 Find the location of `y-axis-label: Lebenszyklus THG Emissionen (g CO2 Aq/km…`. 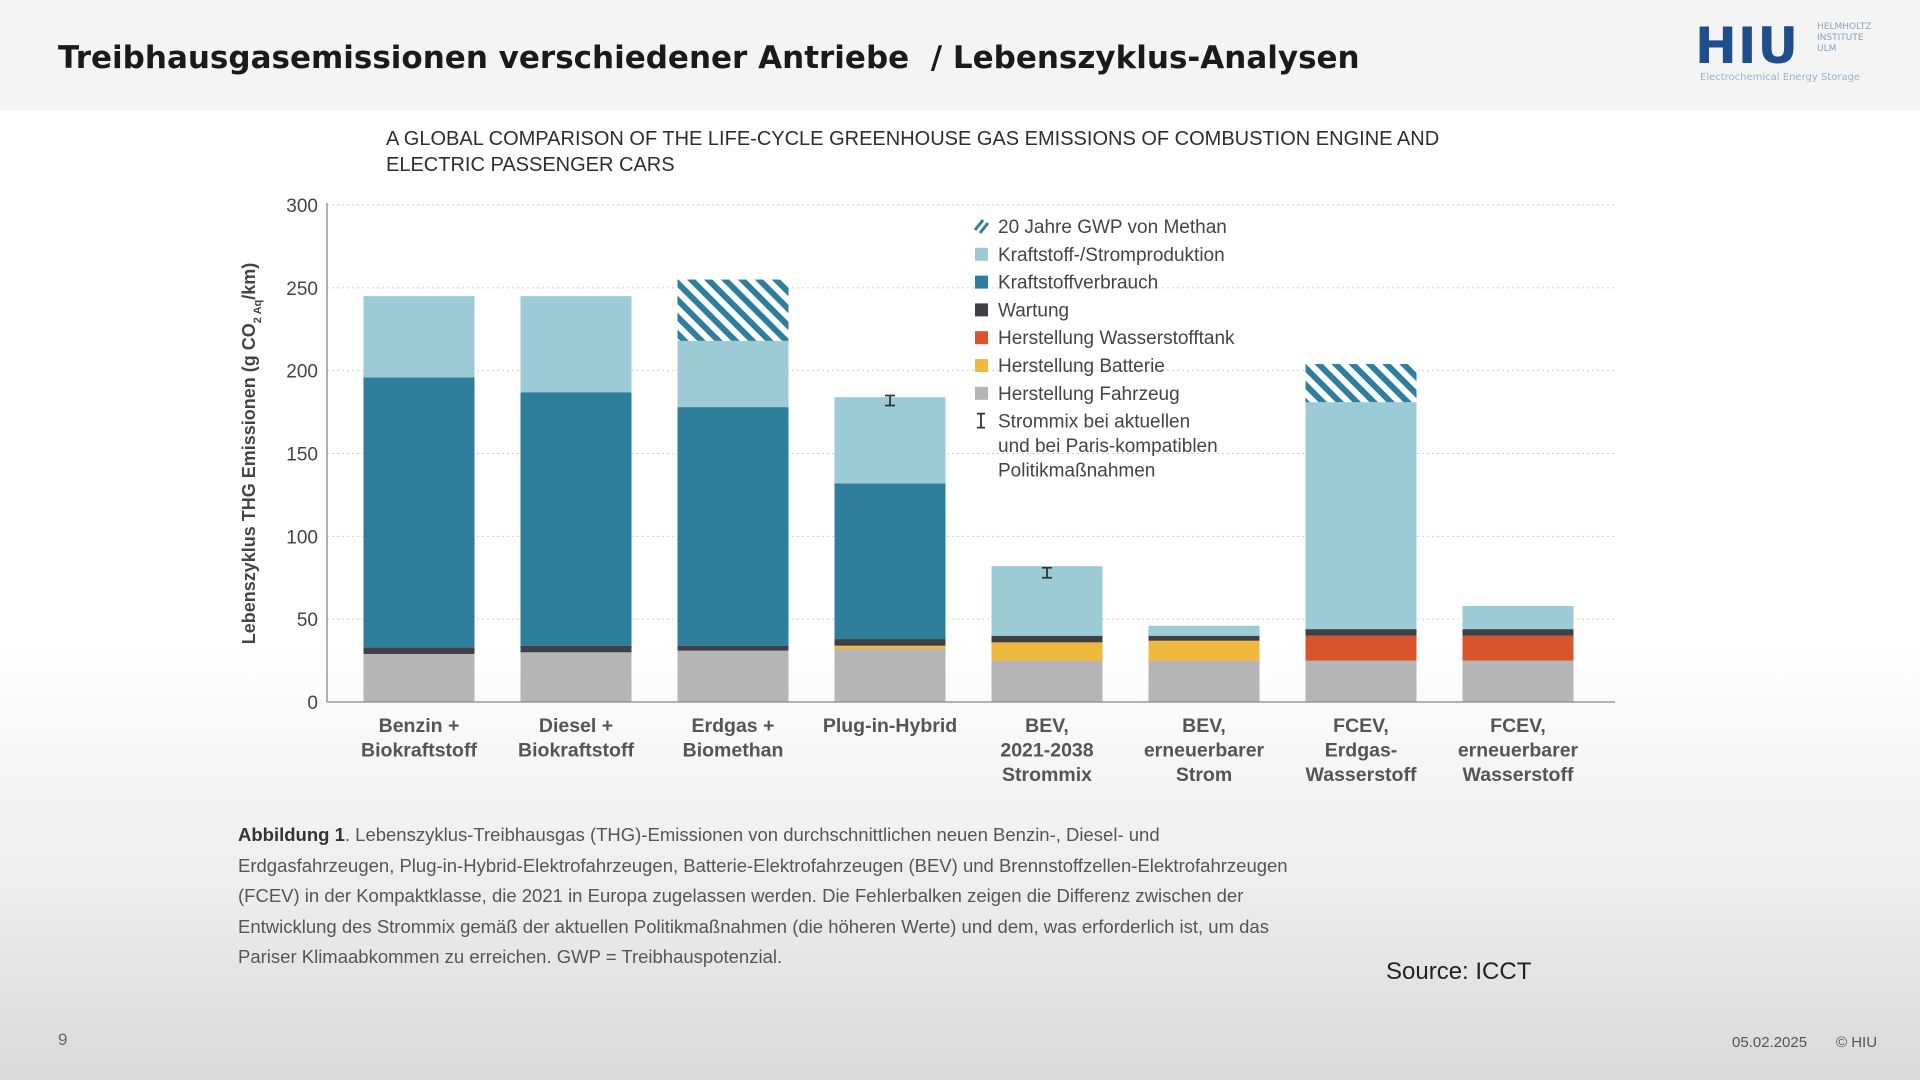

y-axis-label: Lebenszyklus THG Emissionen (g CO2 Aq/km… is located at coordinates (251, 454).